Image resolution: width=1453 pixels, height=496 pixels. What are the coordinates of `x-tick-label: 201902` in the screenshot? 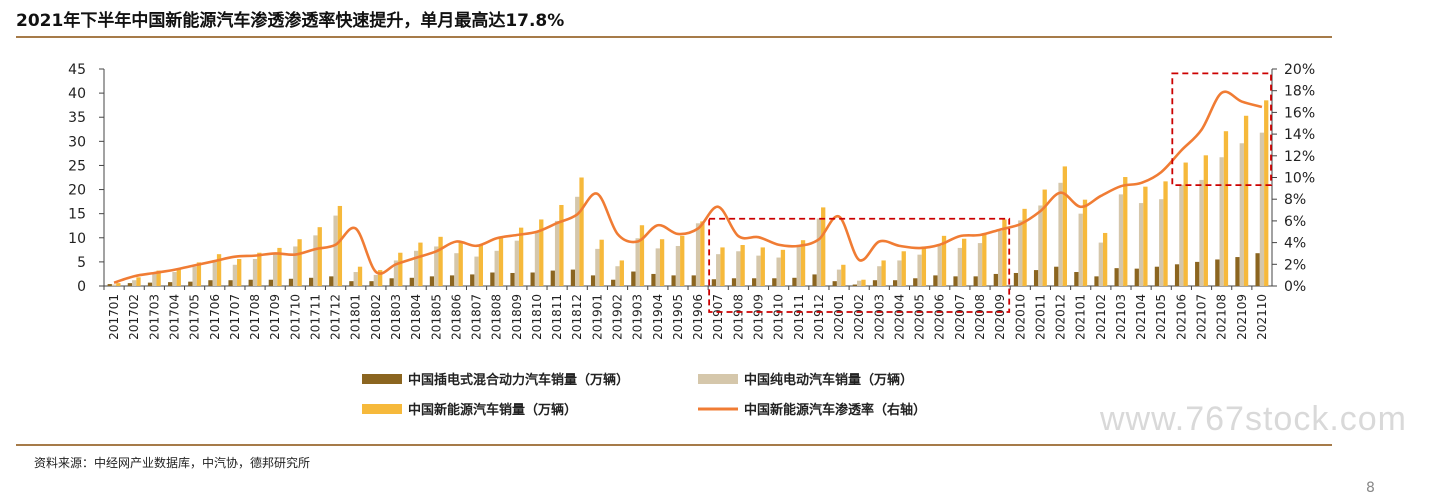 It's located at (618, 317).